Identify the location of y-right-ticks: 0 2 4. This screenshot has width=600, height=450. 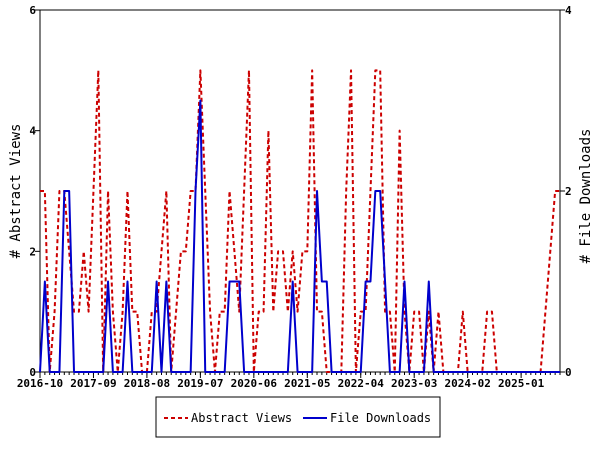
(566, 191).